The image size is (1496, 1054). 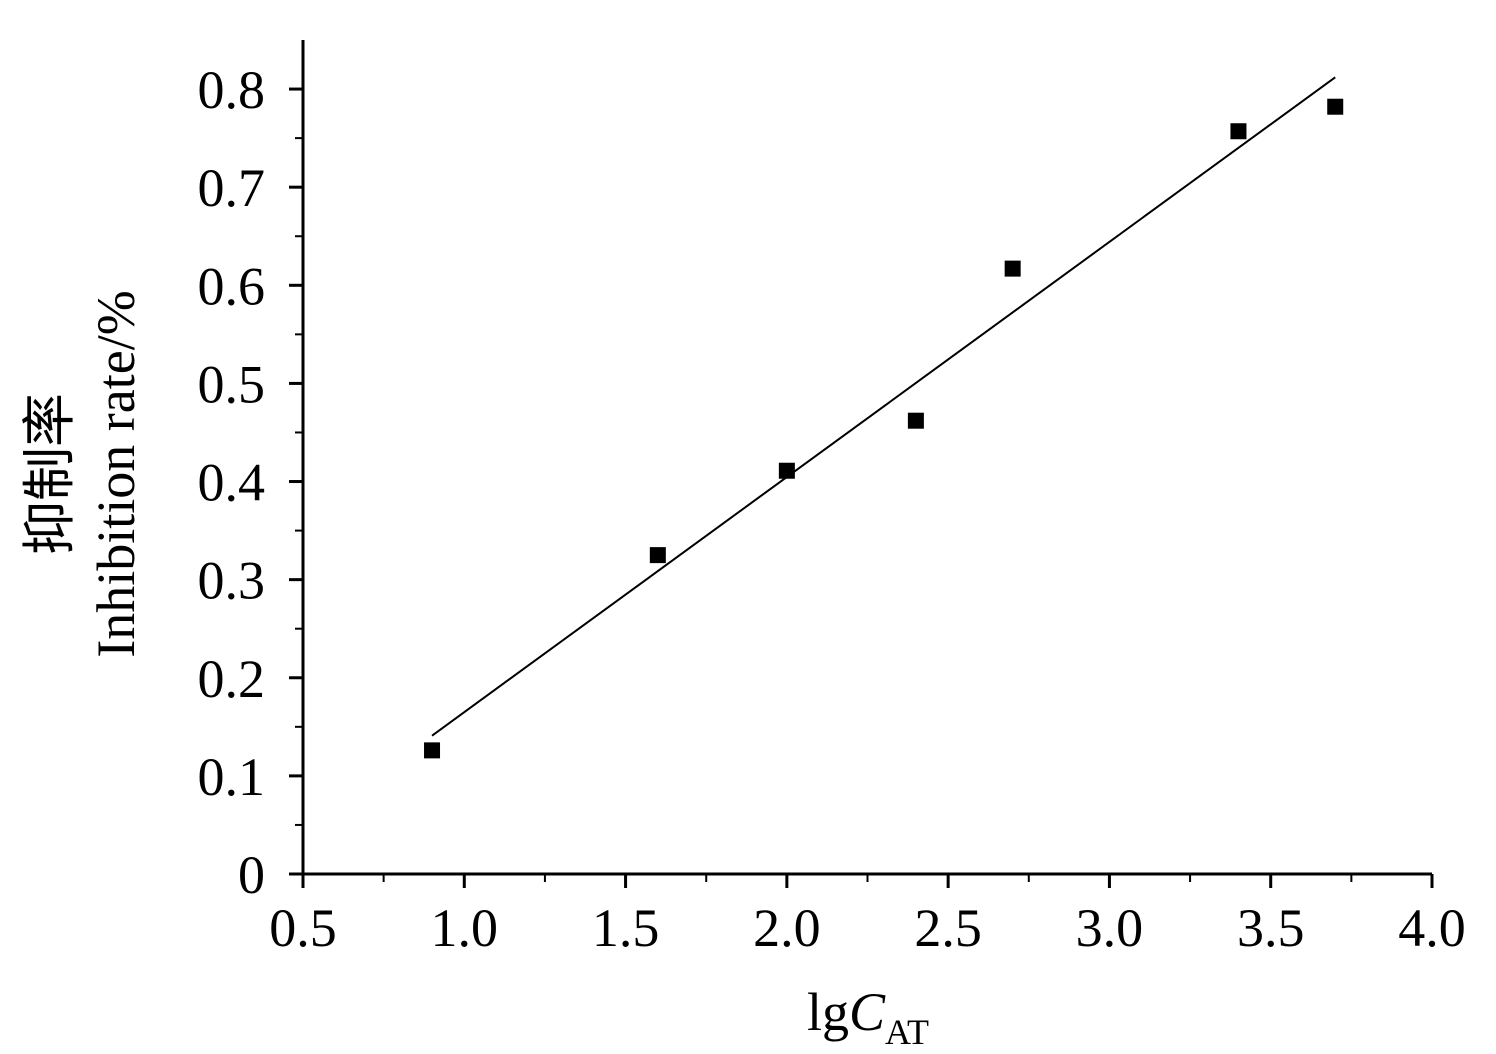 I want to click on x-tick-label: 4.0, so click(x=1432, y=928).